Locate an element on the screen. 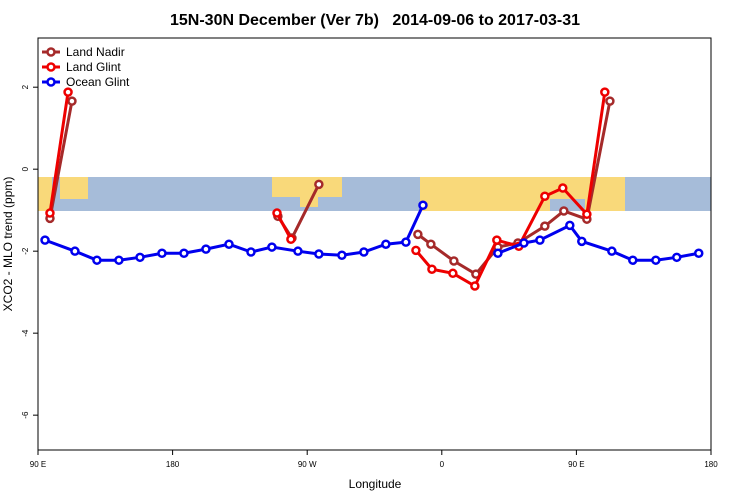 The image size is (750, 500). series-line is located at coordinates (372, 233).